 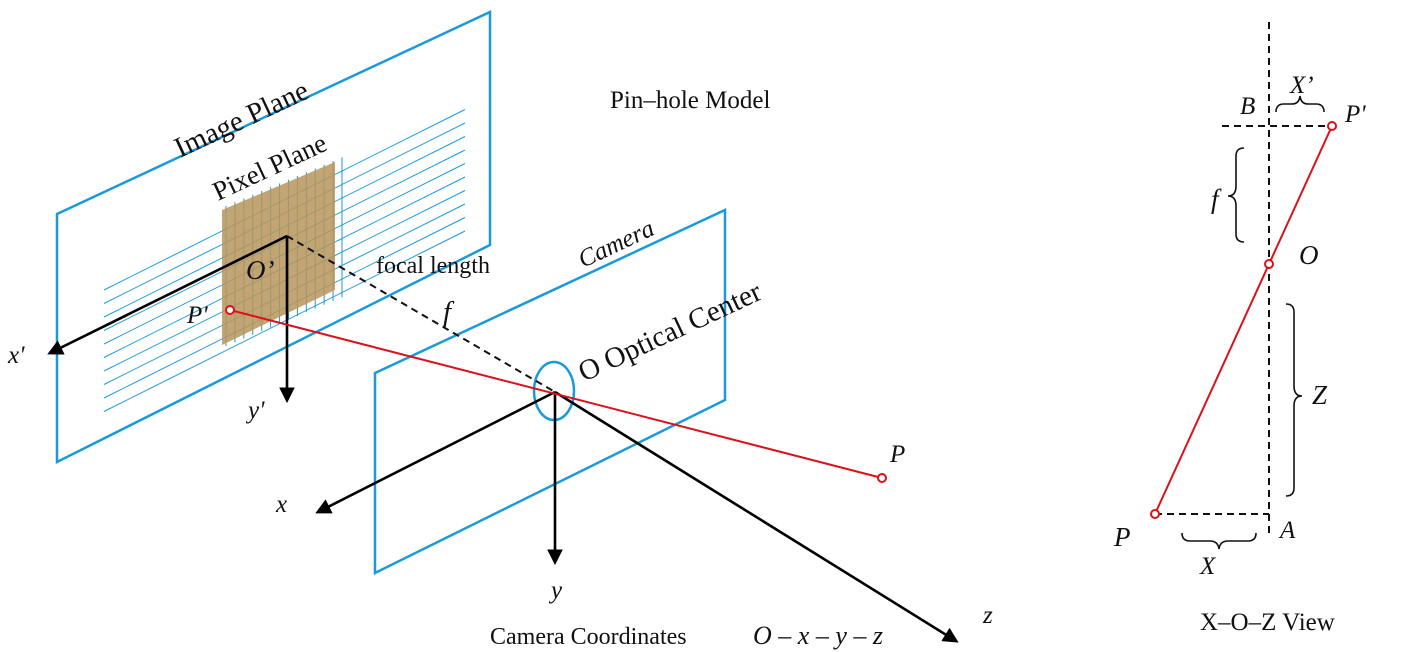 I want to click on image-plane-grid-line, so click(x=284, y=321).